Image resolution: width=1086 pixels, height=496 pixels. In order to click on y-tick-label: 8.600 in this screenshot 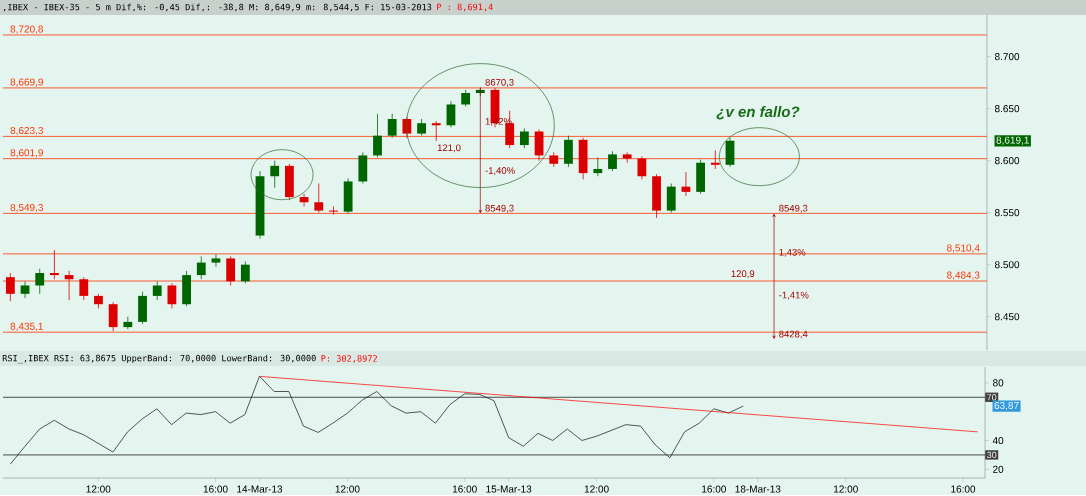, I will do `click(1007, 161)`.